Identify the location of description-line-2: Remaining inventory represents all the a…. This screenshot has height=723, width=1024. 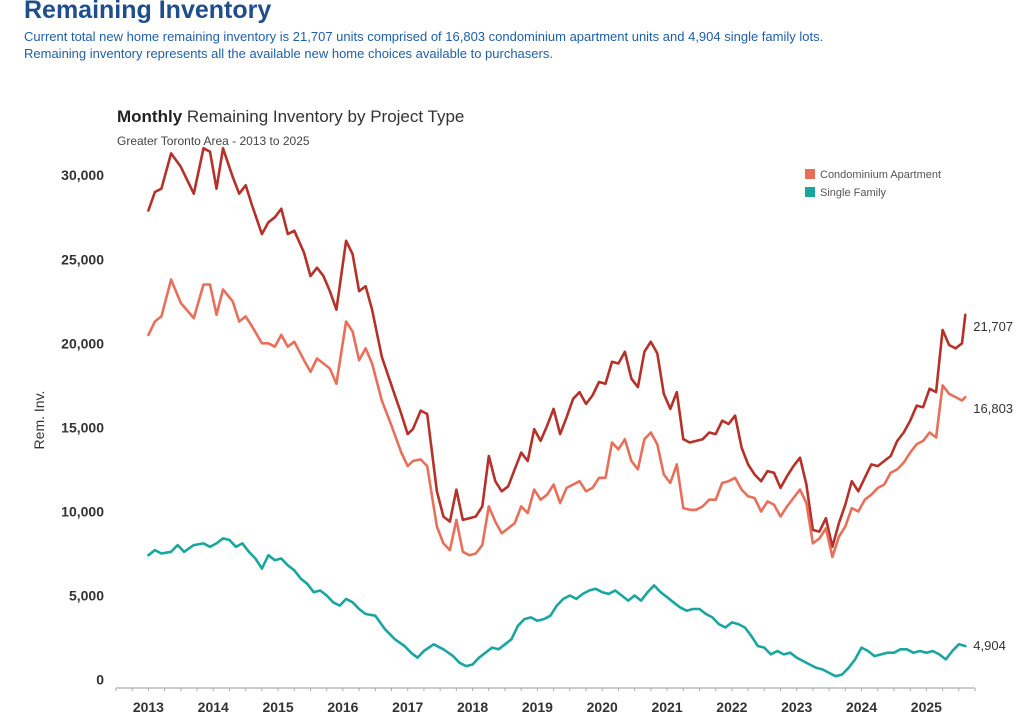
(288, 53).